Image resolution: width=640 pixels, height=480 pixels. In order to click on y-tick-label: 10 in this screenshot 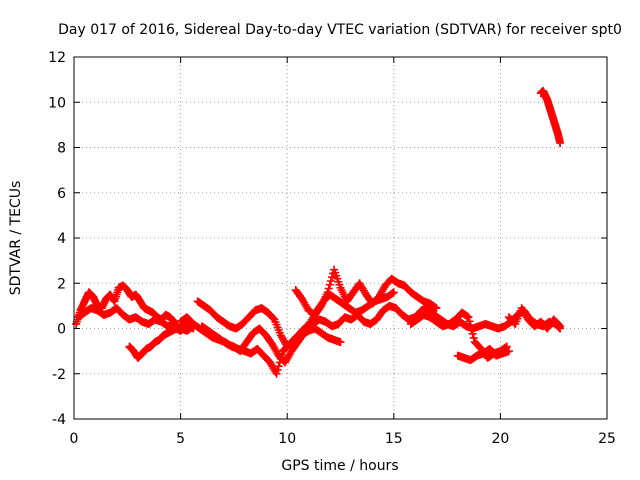, I will do `click(57, 103)`.